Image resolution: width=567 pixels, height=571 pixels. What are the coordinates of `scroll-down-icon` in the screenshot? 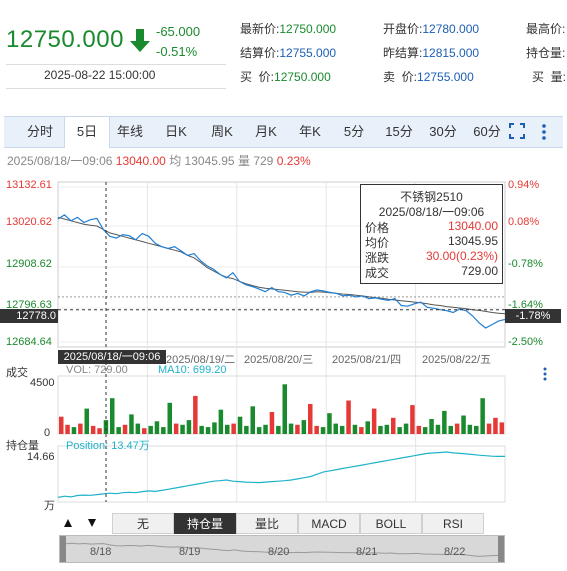 It's located at (92, 523).